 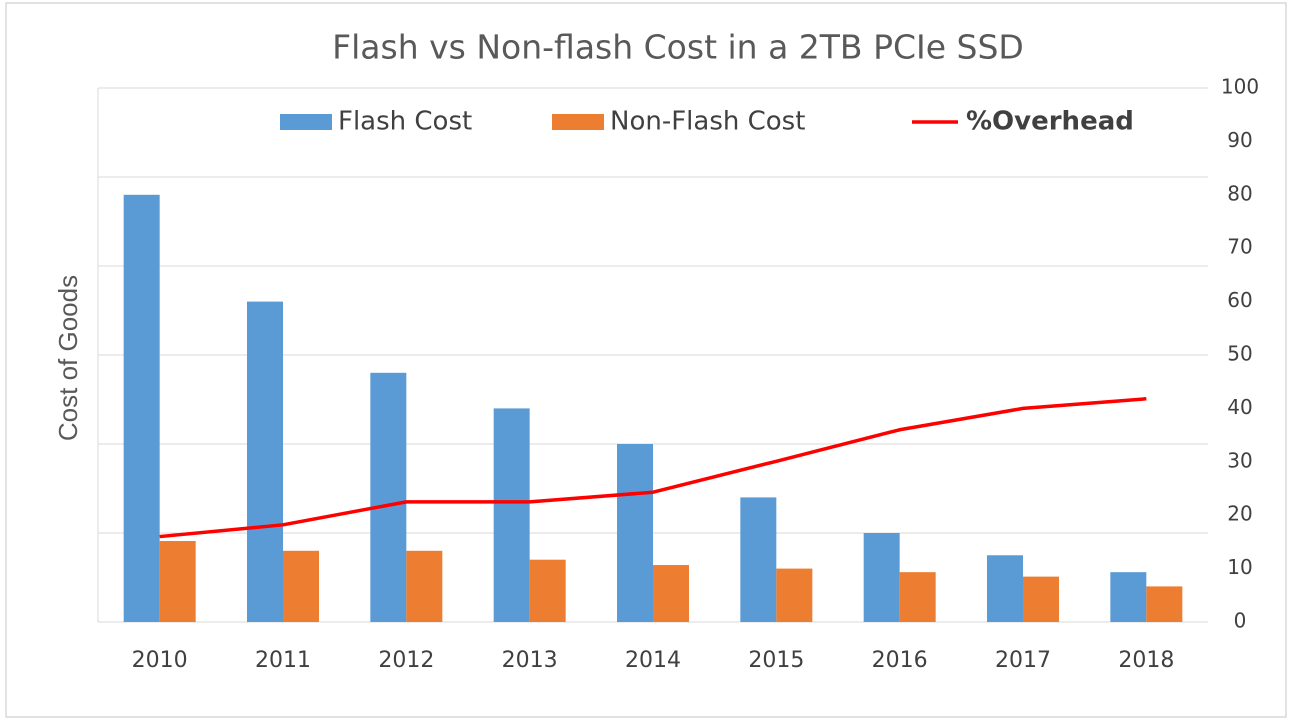 What do you see at coordinates (283, 660) in the screenshot?
I see `x-tick-label: 2011` at bounding box center [283, 660].